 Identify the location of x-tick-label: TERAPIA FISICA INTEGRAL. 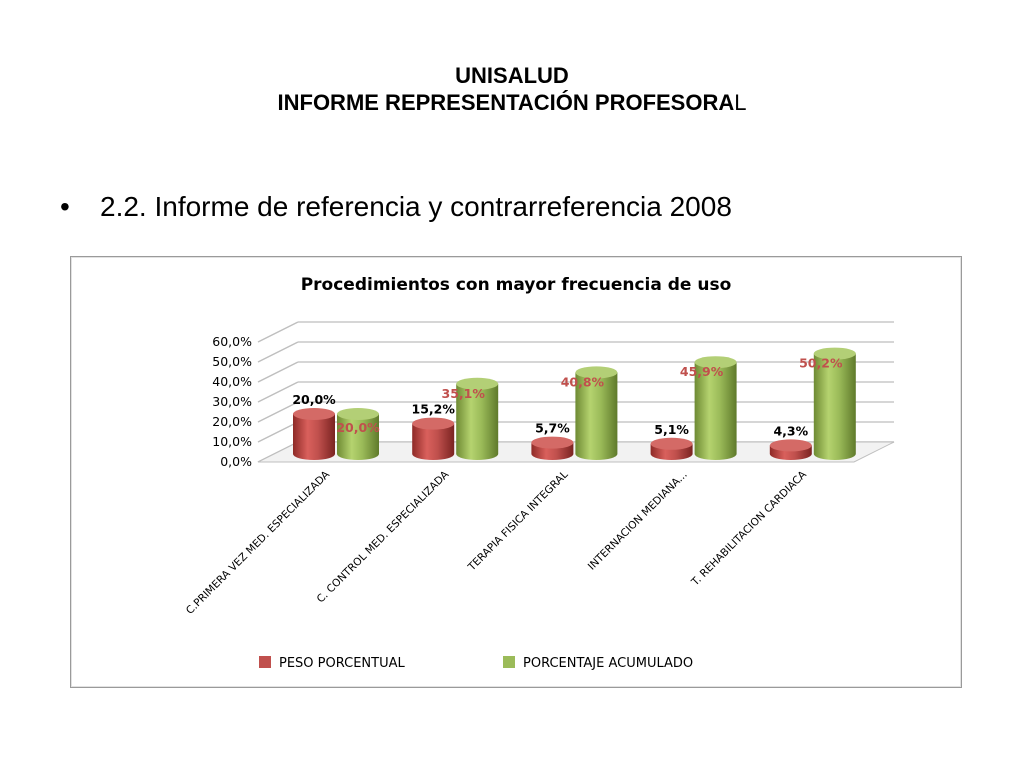
(517, 521).